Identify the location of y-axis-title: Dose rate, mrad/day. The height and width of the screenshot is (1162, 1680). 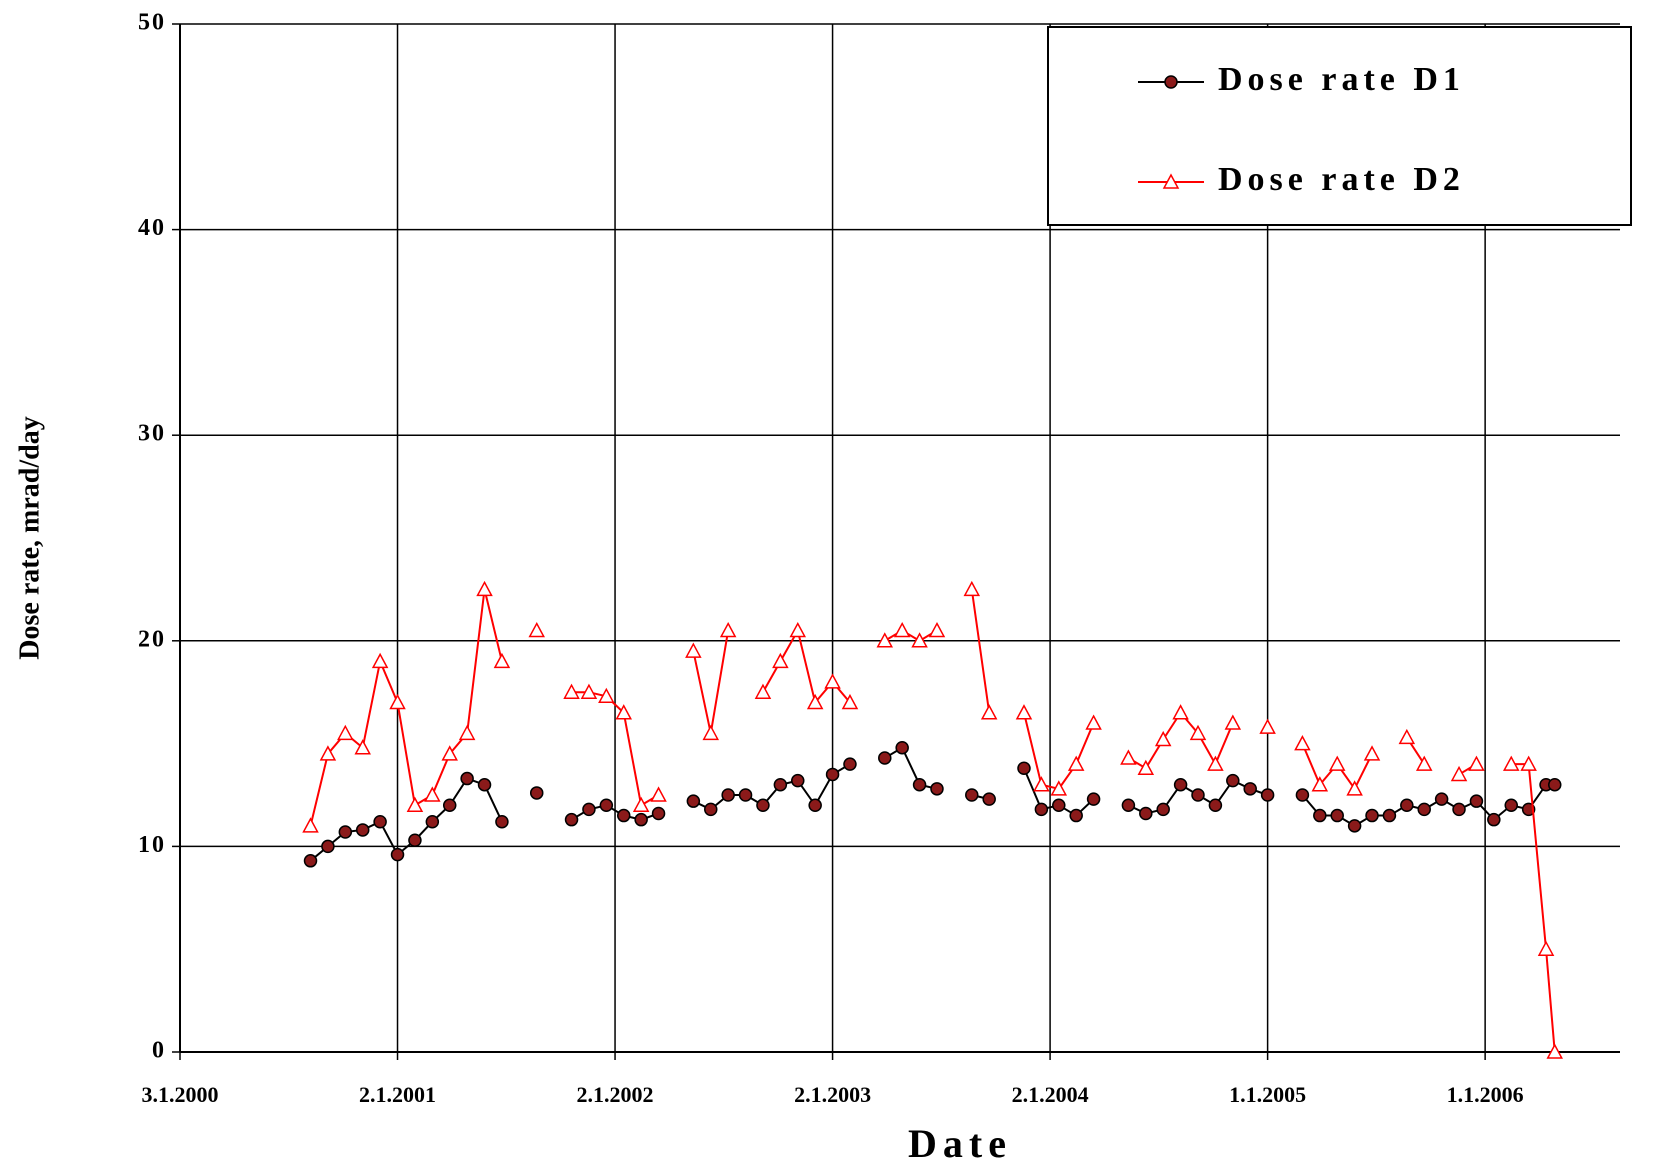
(29, 537).